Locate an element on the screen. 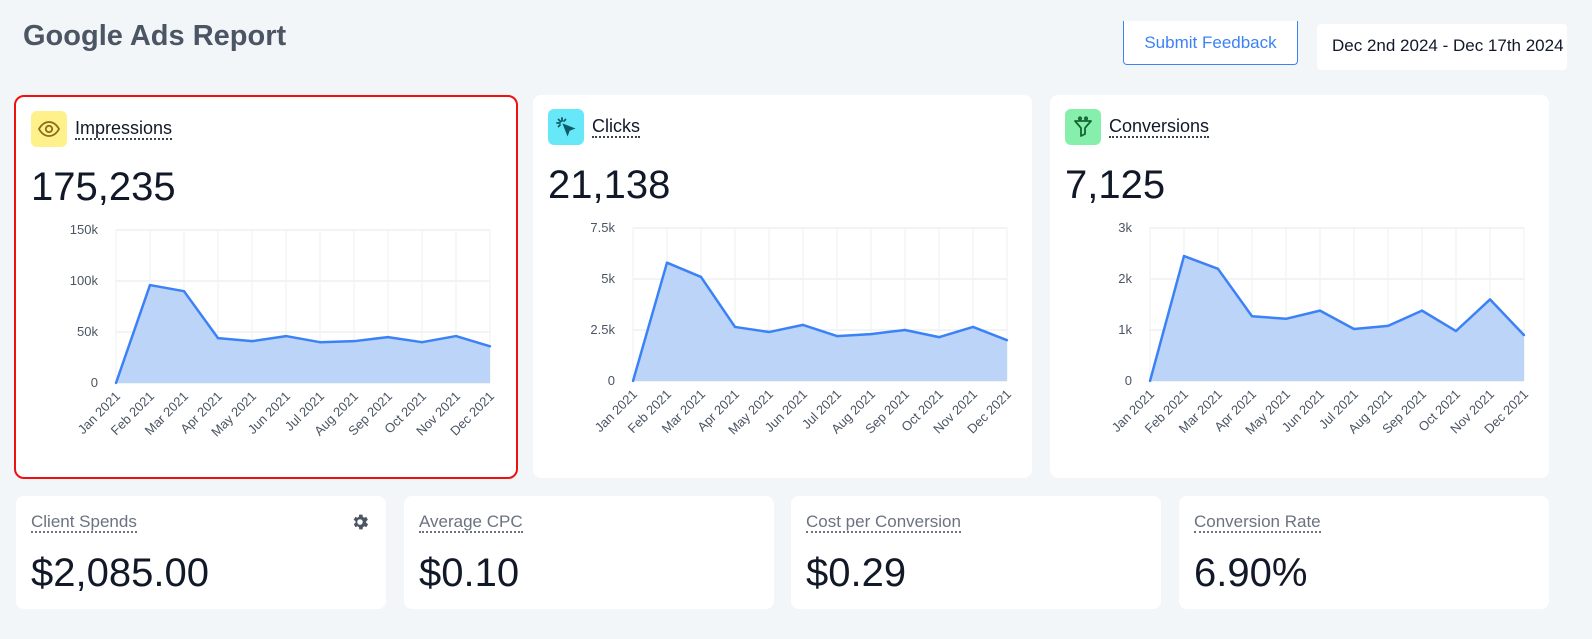 The height and width of the screenshot is (639, 1592). cost-per-conversion-card: Cost per Conversion $0.29 is located at coordinates (976, 552).